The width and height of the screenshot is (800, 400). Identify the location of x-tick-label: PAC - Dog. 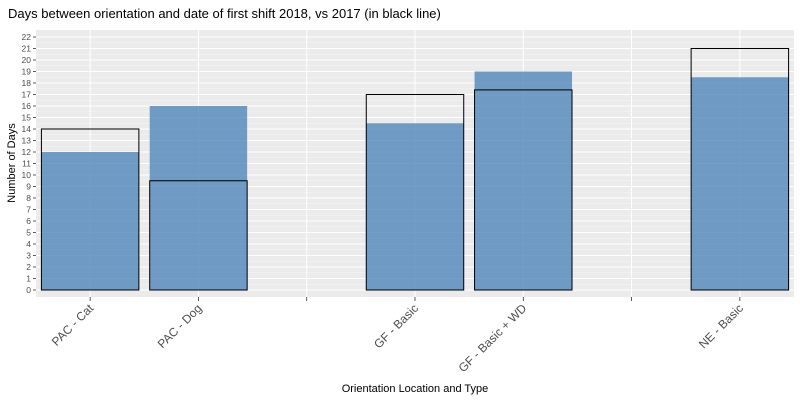
(180, 326).